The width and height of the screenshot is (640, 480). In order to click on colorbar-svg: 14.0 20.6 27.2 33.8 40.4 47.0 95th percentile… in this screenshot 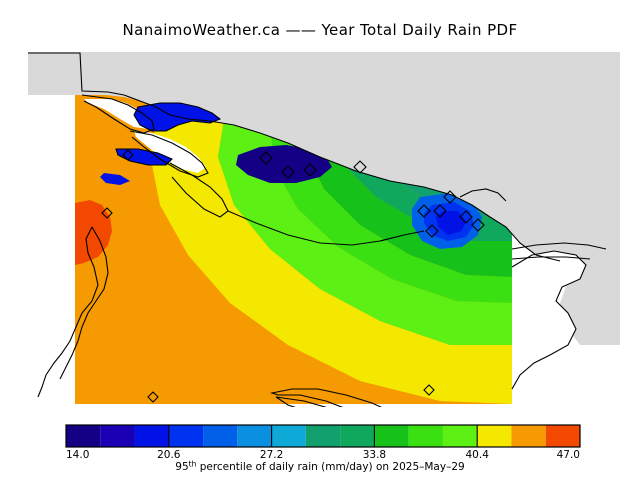, I will do `click(323, 449)`.